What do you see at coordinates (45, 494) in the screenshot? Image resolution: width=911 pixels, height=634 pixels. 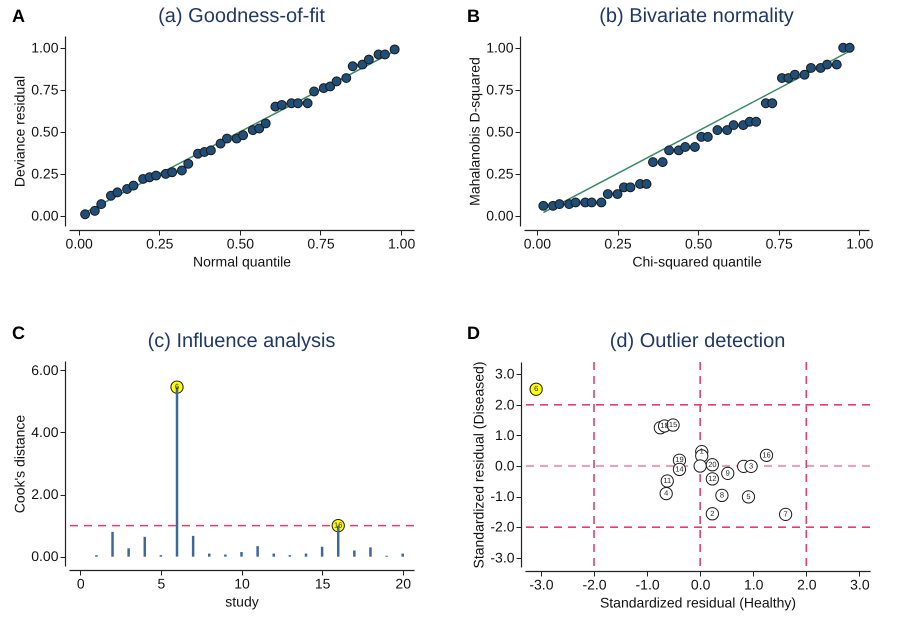 I see `y-tick-label: 2.00` at bounding box center [45, 494].